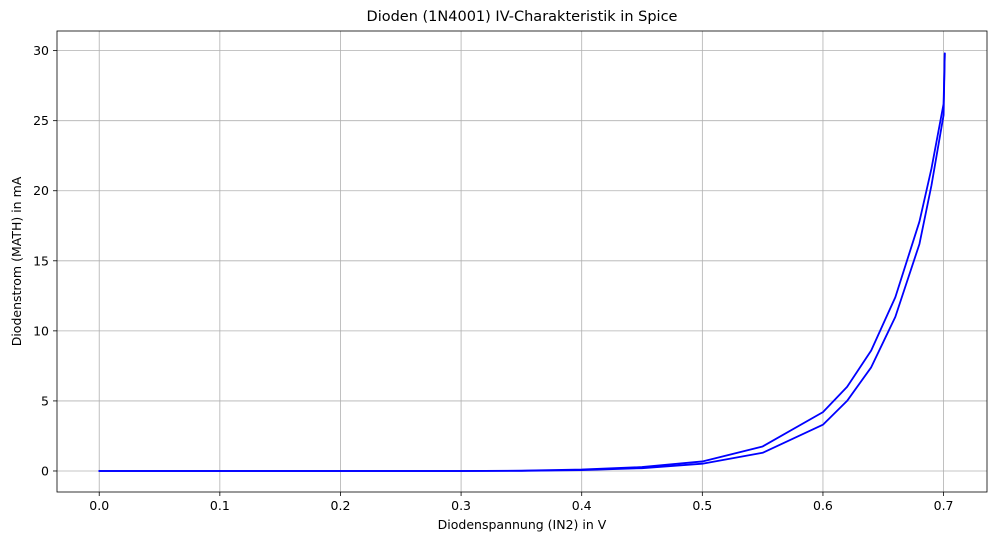  I want to click on y-tick-label: 15, so click(41, 260).